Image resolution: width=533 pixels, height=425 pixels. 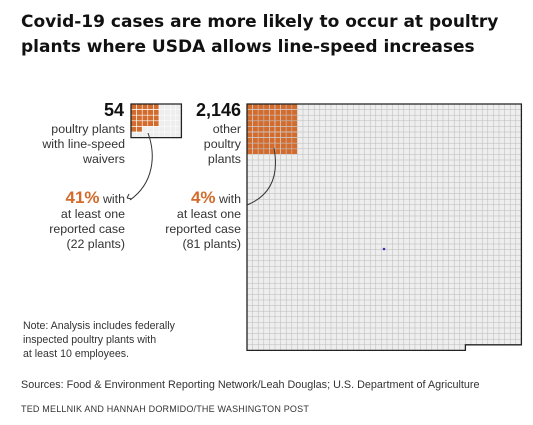 What do you see at coordinates (95, 244) in the screenshot?
I see `small-group-case-line-3: (22 plants)` at bounding box center [95, 244].